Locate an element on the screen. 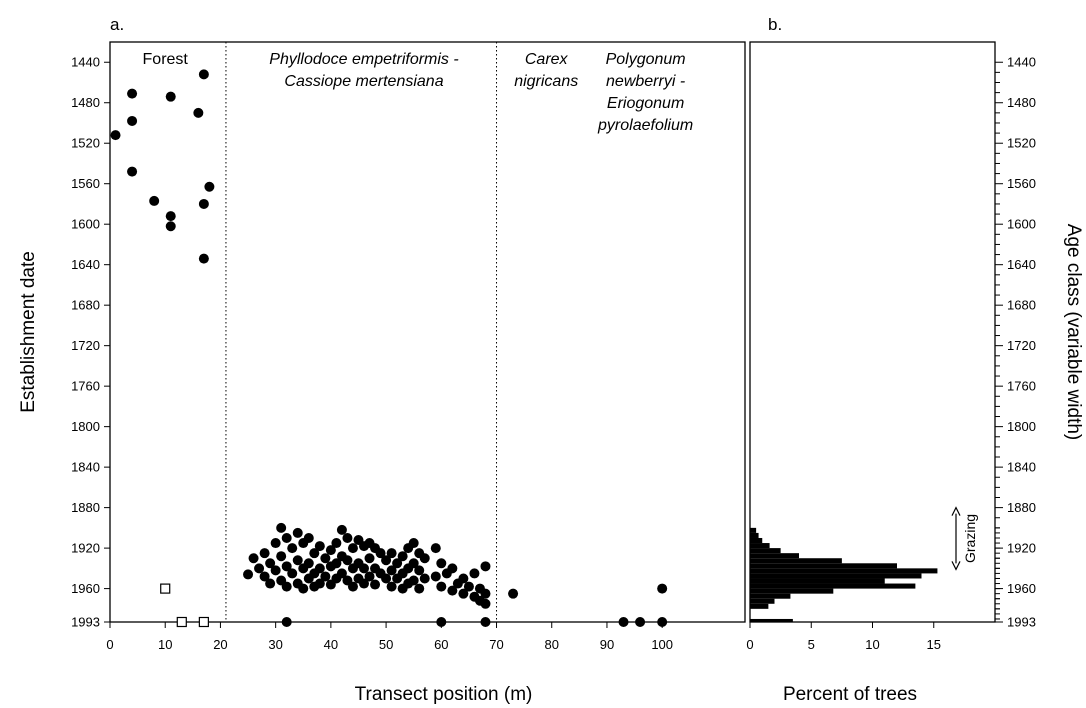 Image resolution: width=1086 pixels, height=708 pixels. right-tick-label: 1600 is located at coordinates (1021, 224).